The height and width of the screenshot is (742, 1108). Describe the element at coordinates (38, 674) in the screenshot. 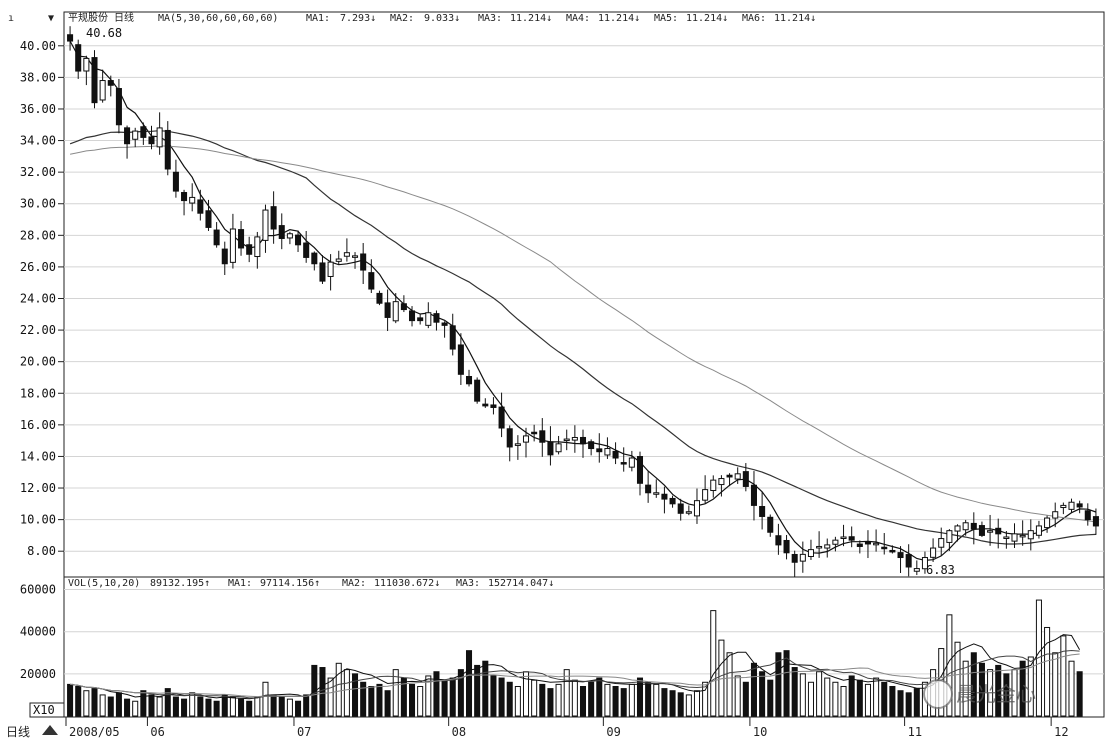

I see `volume-tick-label: 20000` at that location.